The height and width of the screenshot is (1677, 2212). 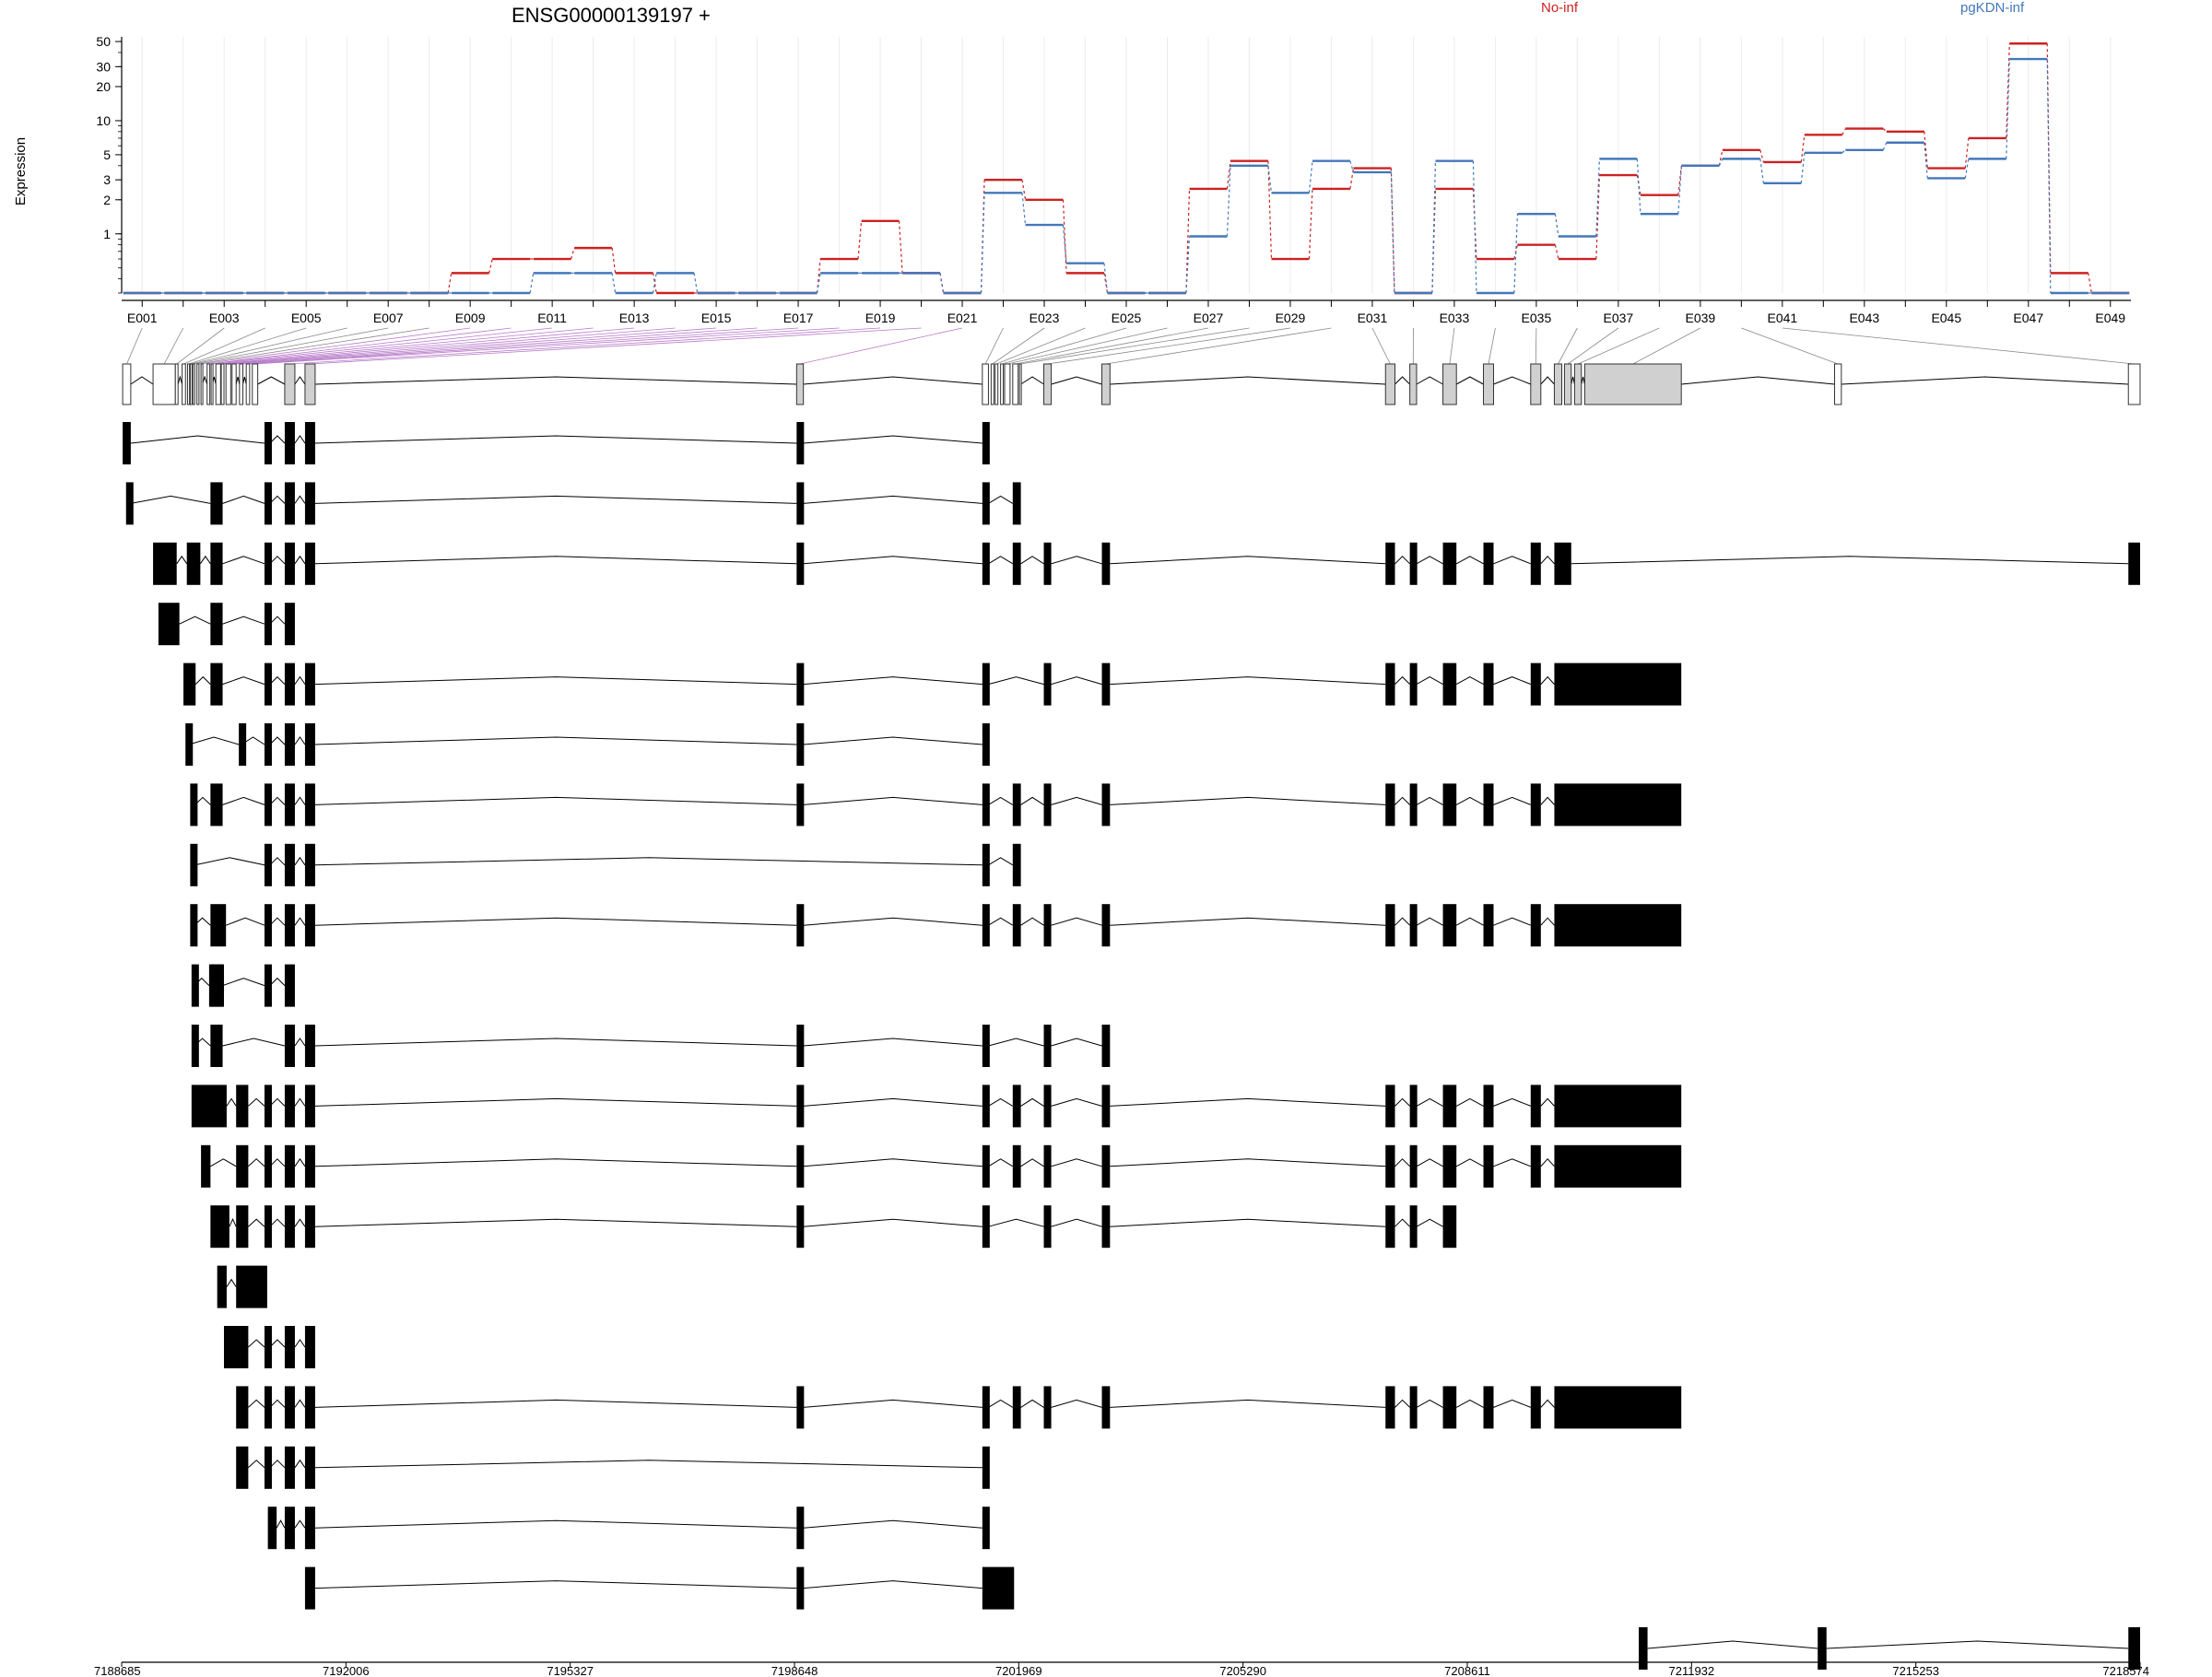 I want to click on connector-E037, so click(x=1593, y=346).